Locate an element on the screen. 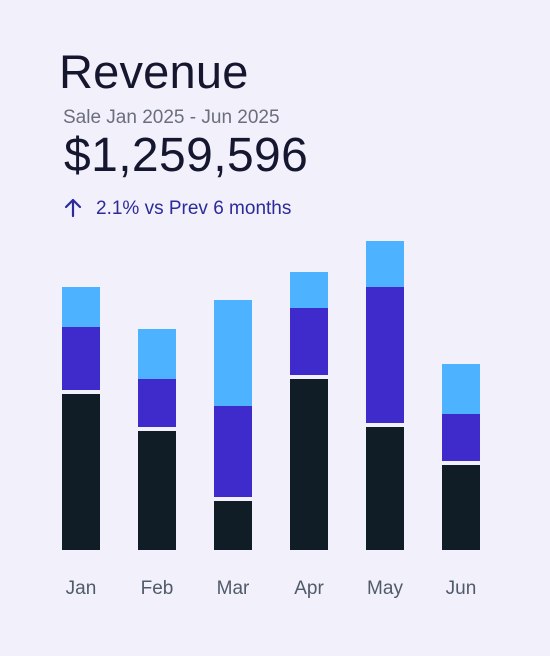  delta-text: 2.1% vs Prev 6 months is located at coordinates (194, 208).